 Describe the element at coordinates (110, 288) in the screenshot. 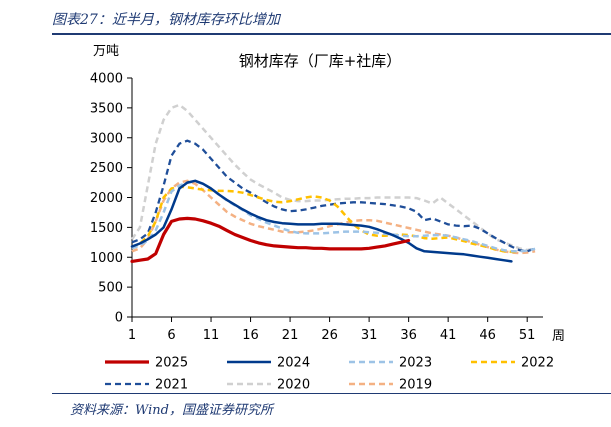

I see `y-tick-label: 500` at that location.